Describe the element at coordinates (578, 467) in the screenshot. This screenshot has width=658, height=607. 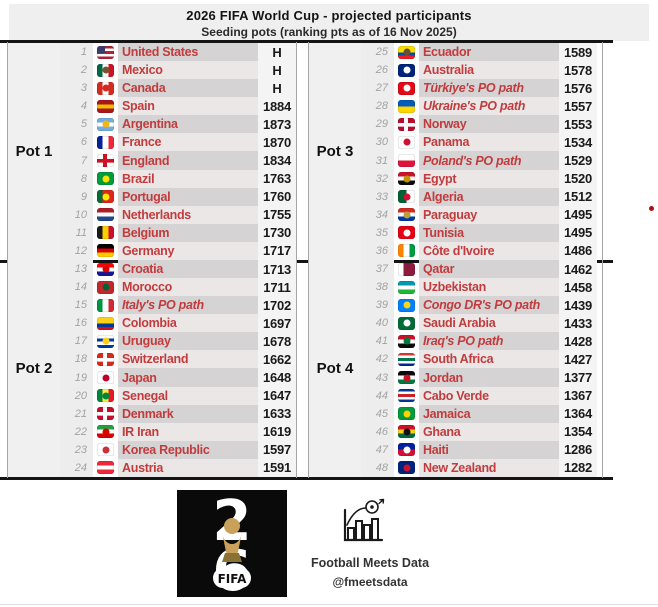
I see `points-value: 1282` at that location.